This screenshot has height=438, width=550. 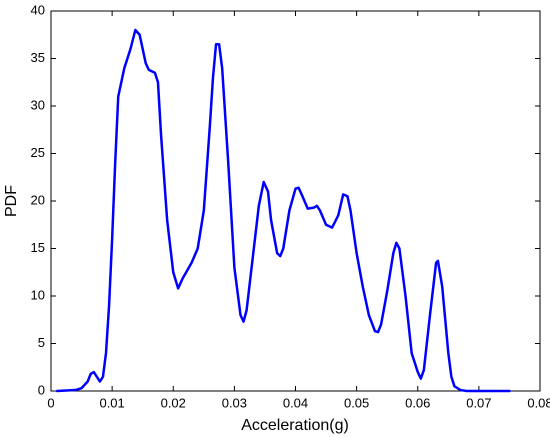 What do you see at coordinates (478, 402) in the screenshot?
I see `x-tick-label: 0.07` at bounding box center [478, 402].